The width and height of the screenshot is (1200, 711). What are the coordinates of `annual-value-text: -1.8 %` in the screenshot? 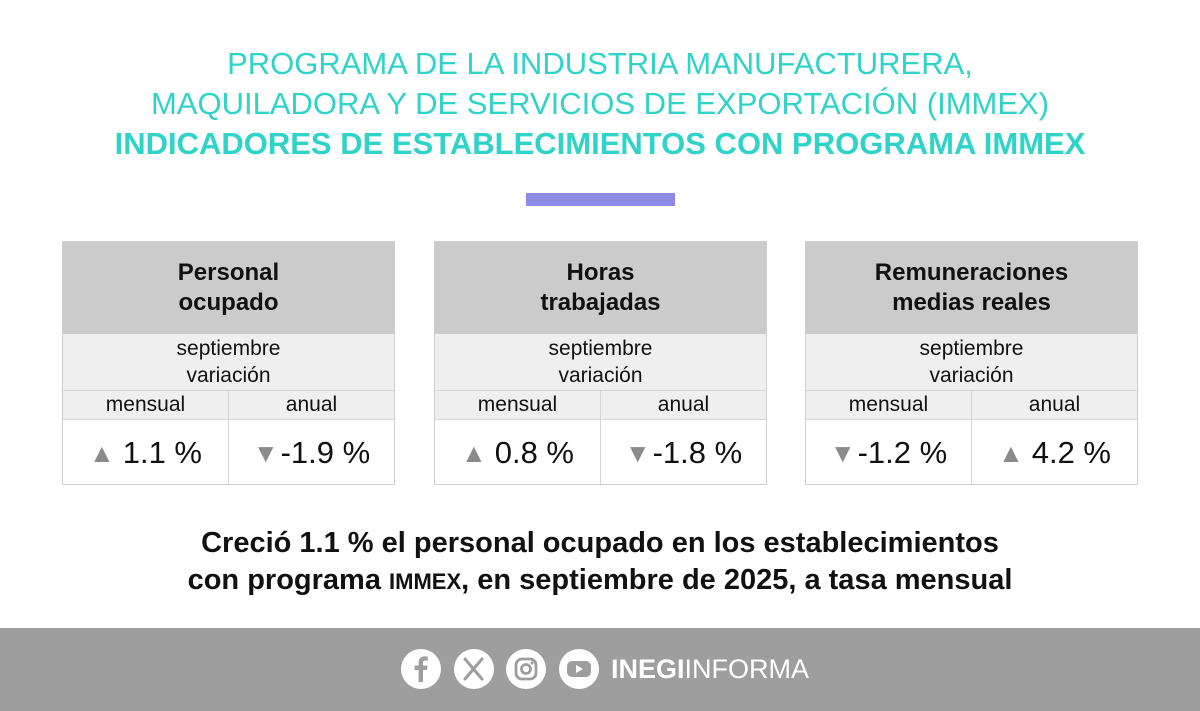 It's located at (697, 452).